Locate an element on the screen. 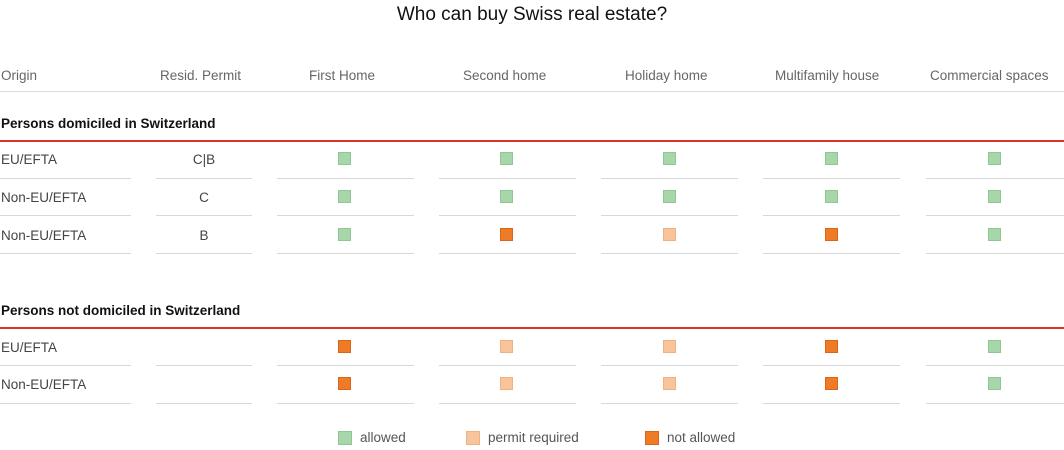  legend-swatch-not-allowed is located at coordinates (652, 438).